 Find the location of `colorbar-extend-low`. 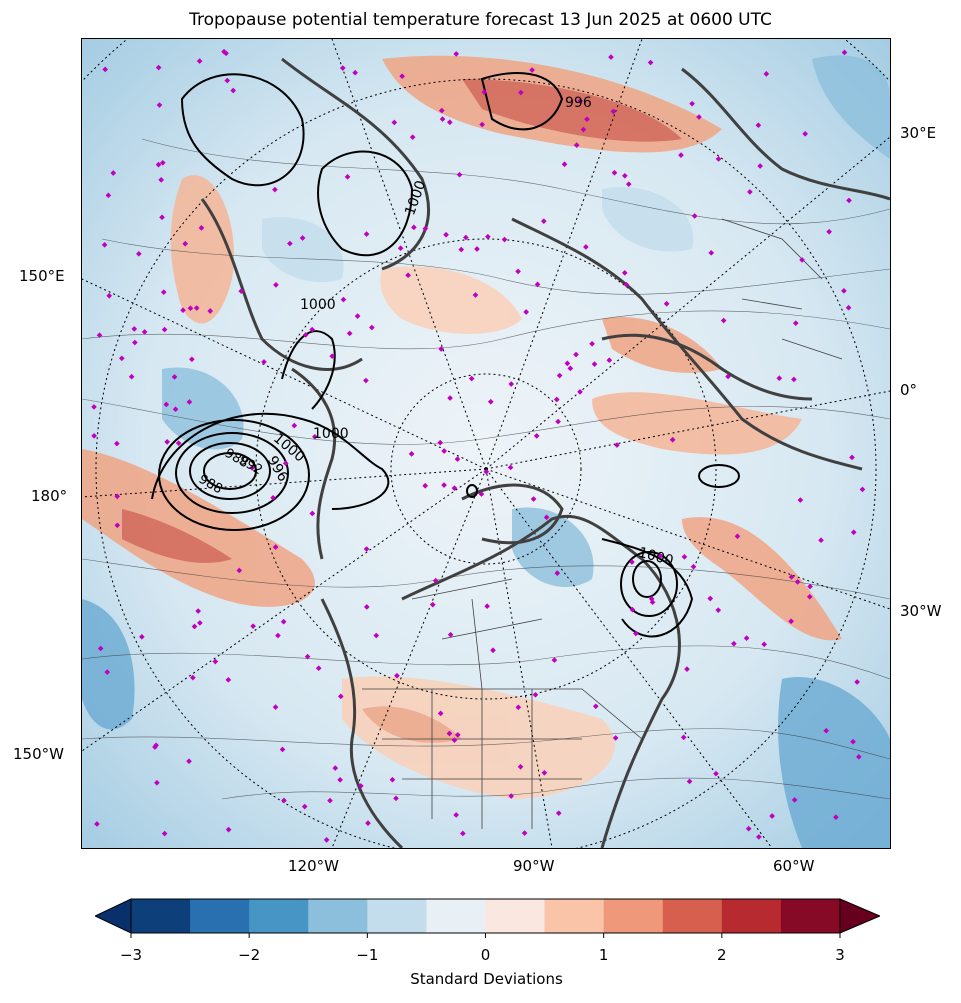

colorbar-extend-low is located at coordinates (113, 916).